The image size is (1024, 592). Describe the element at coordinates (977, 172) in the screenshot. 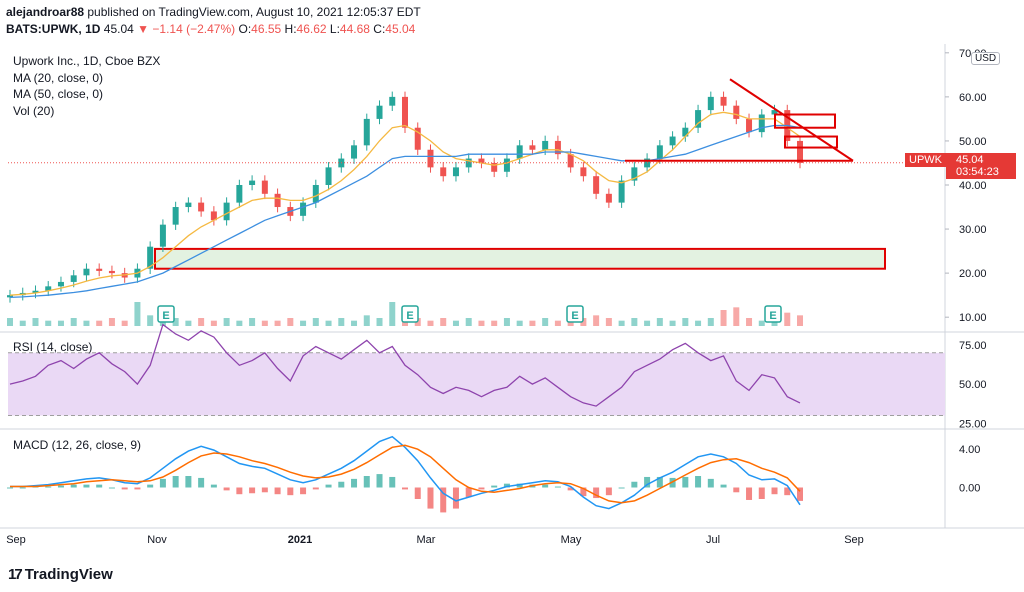

I see `bar-countdown: 03:54:23` at that location.